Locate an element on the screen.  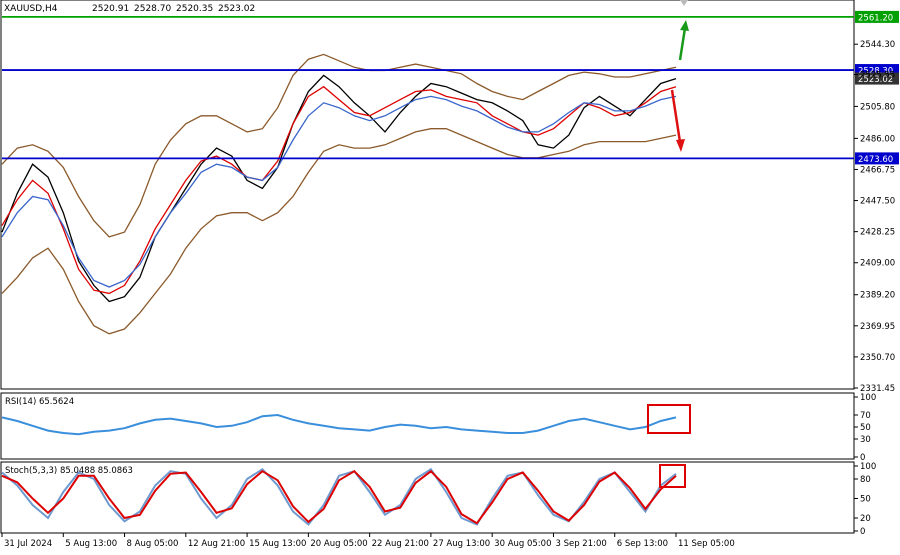
down-arrow-icon is located at coordinates (677, 120).